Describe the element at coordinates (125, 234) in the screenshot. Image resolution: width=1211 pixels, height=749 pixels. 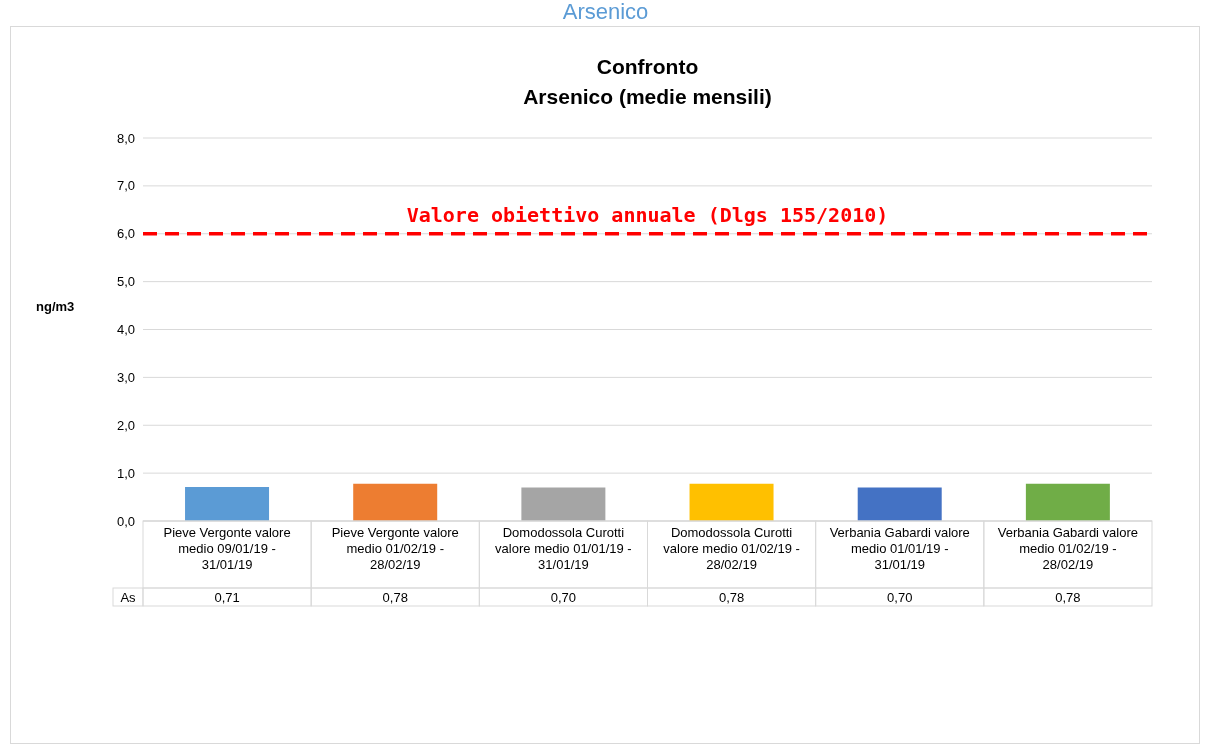
I see `y-tick-label: 6,0` at that location.